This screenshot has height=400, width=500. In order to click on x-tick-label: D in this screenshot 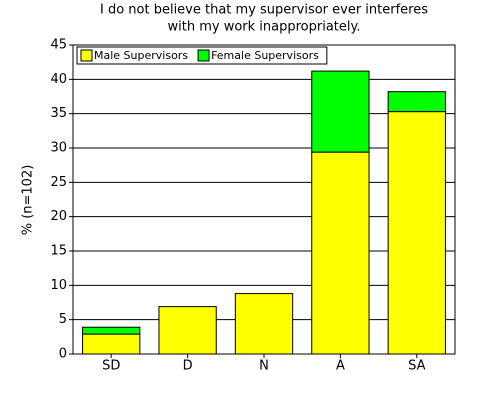, I will do `click(188, 366)`.